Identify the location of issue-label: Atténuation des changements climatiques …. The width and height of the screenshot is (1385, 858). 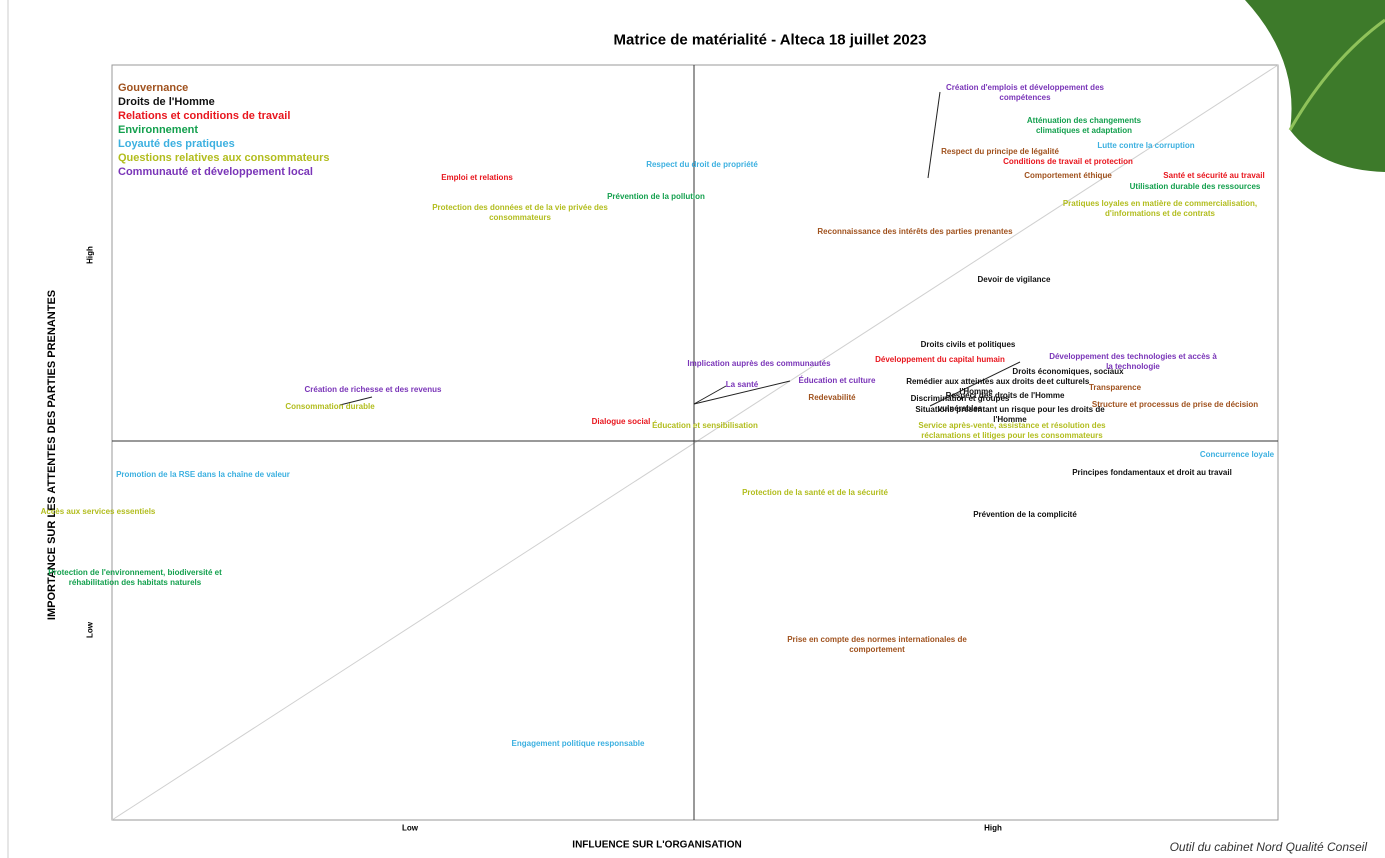
(1084, 125).